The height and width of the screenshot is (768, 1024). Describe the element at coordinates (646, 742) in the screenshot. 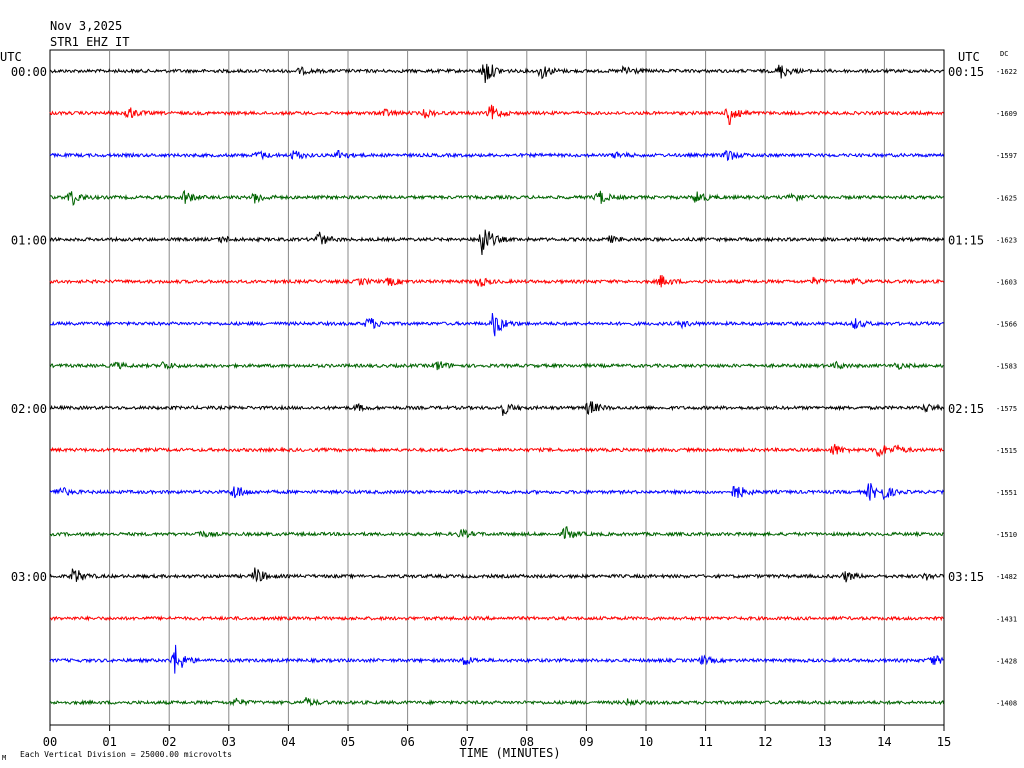

I see `x-tick-label: 10` at that location.